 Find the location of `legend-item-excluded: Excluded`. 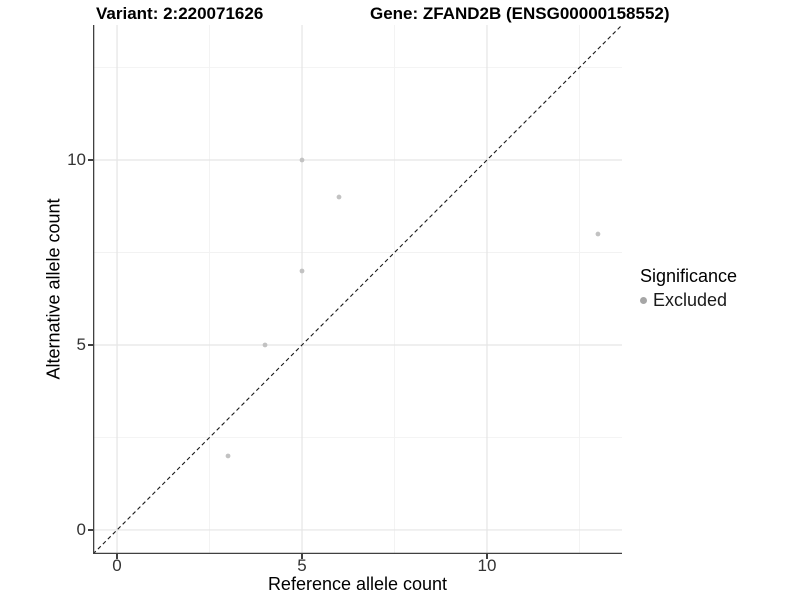

legend-item-excluded: Excluded is located at coordinates (688, 300).